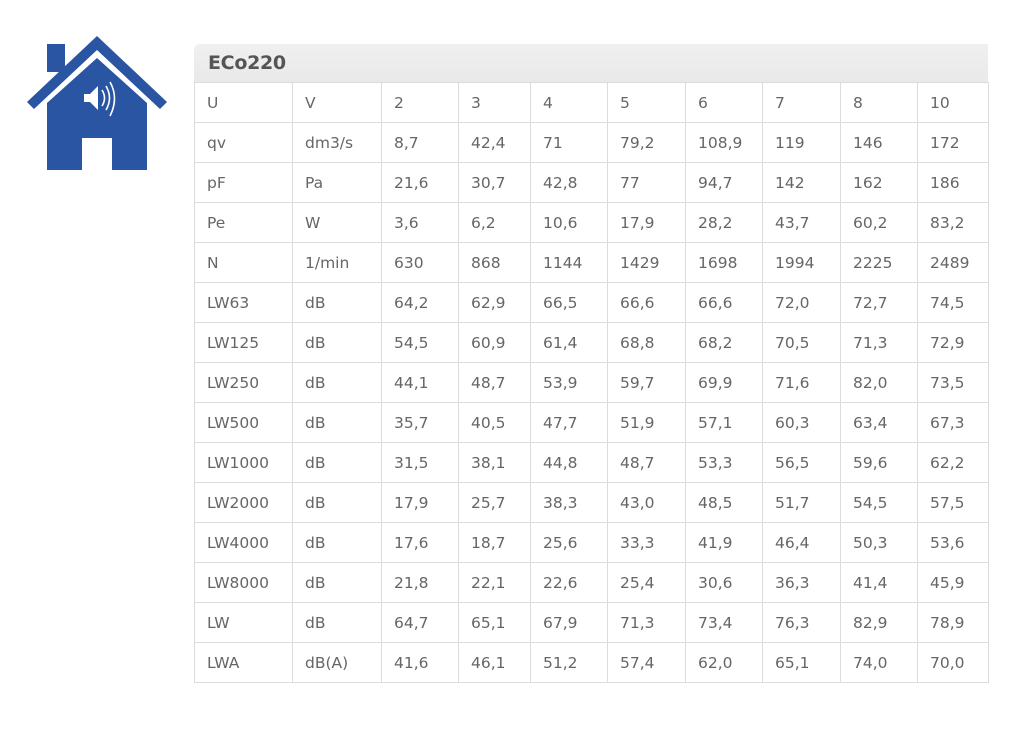 This screenshot has width=1024, height=731. Describe the element at coordinates (646, 662) in the screenshot. I see `value-cell: 57,4` at that location.